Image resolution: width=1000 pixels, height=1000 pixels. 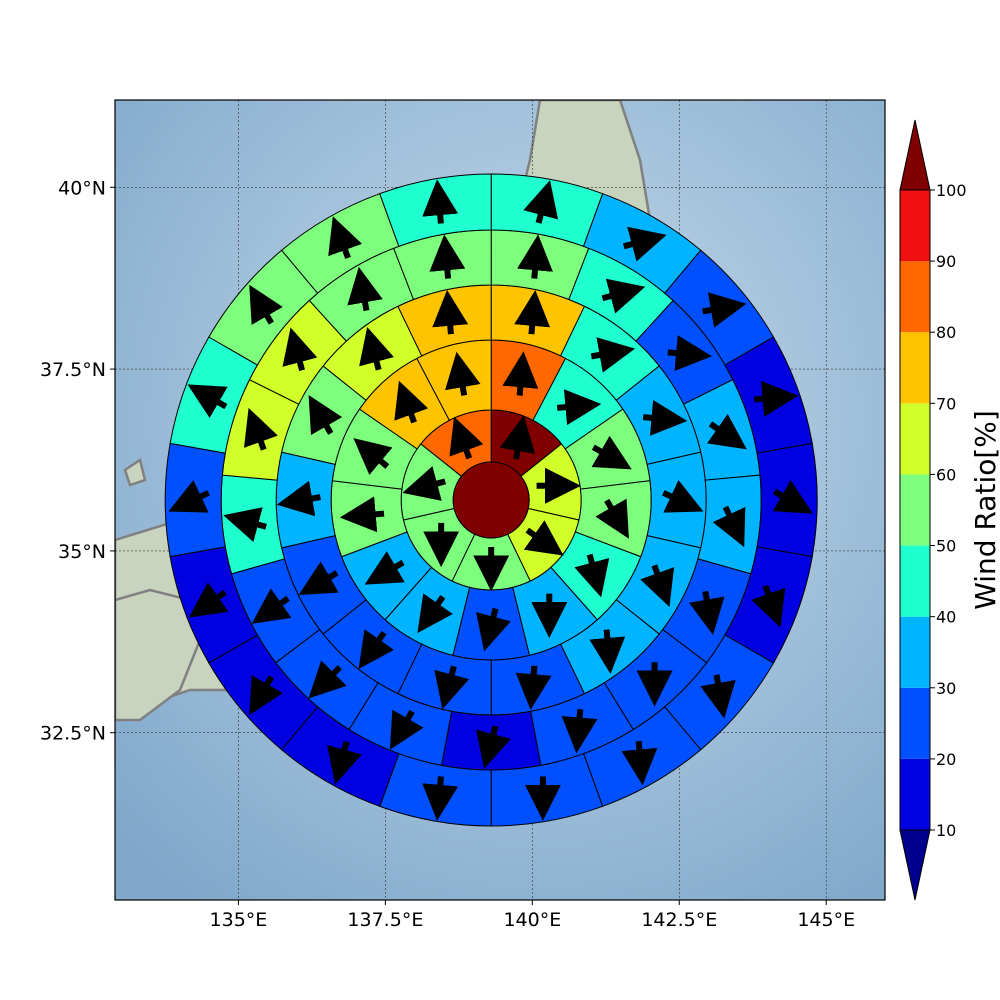 What do you see at coordinates (73, 734) in the screenshot?
I see `y-tick-label: 32.5°N` at bounding box center [73, 734].